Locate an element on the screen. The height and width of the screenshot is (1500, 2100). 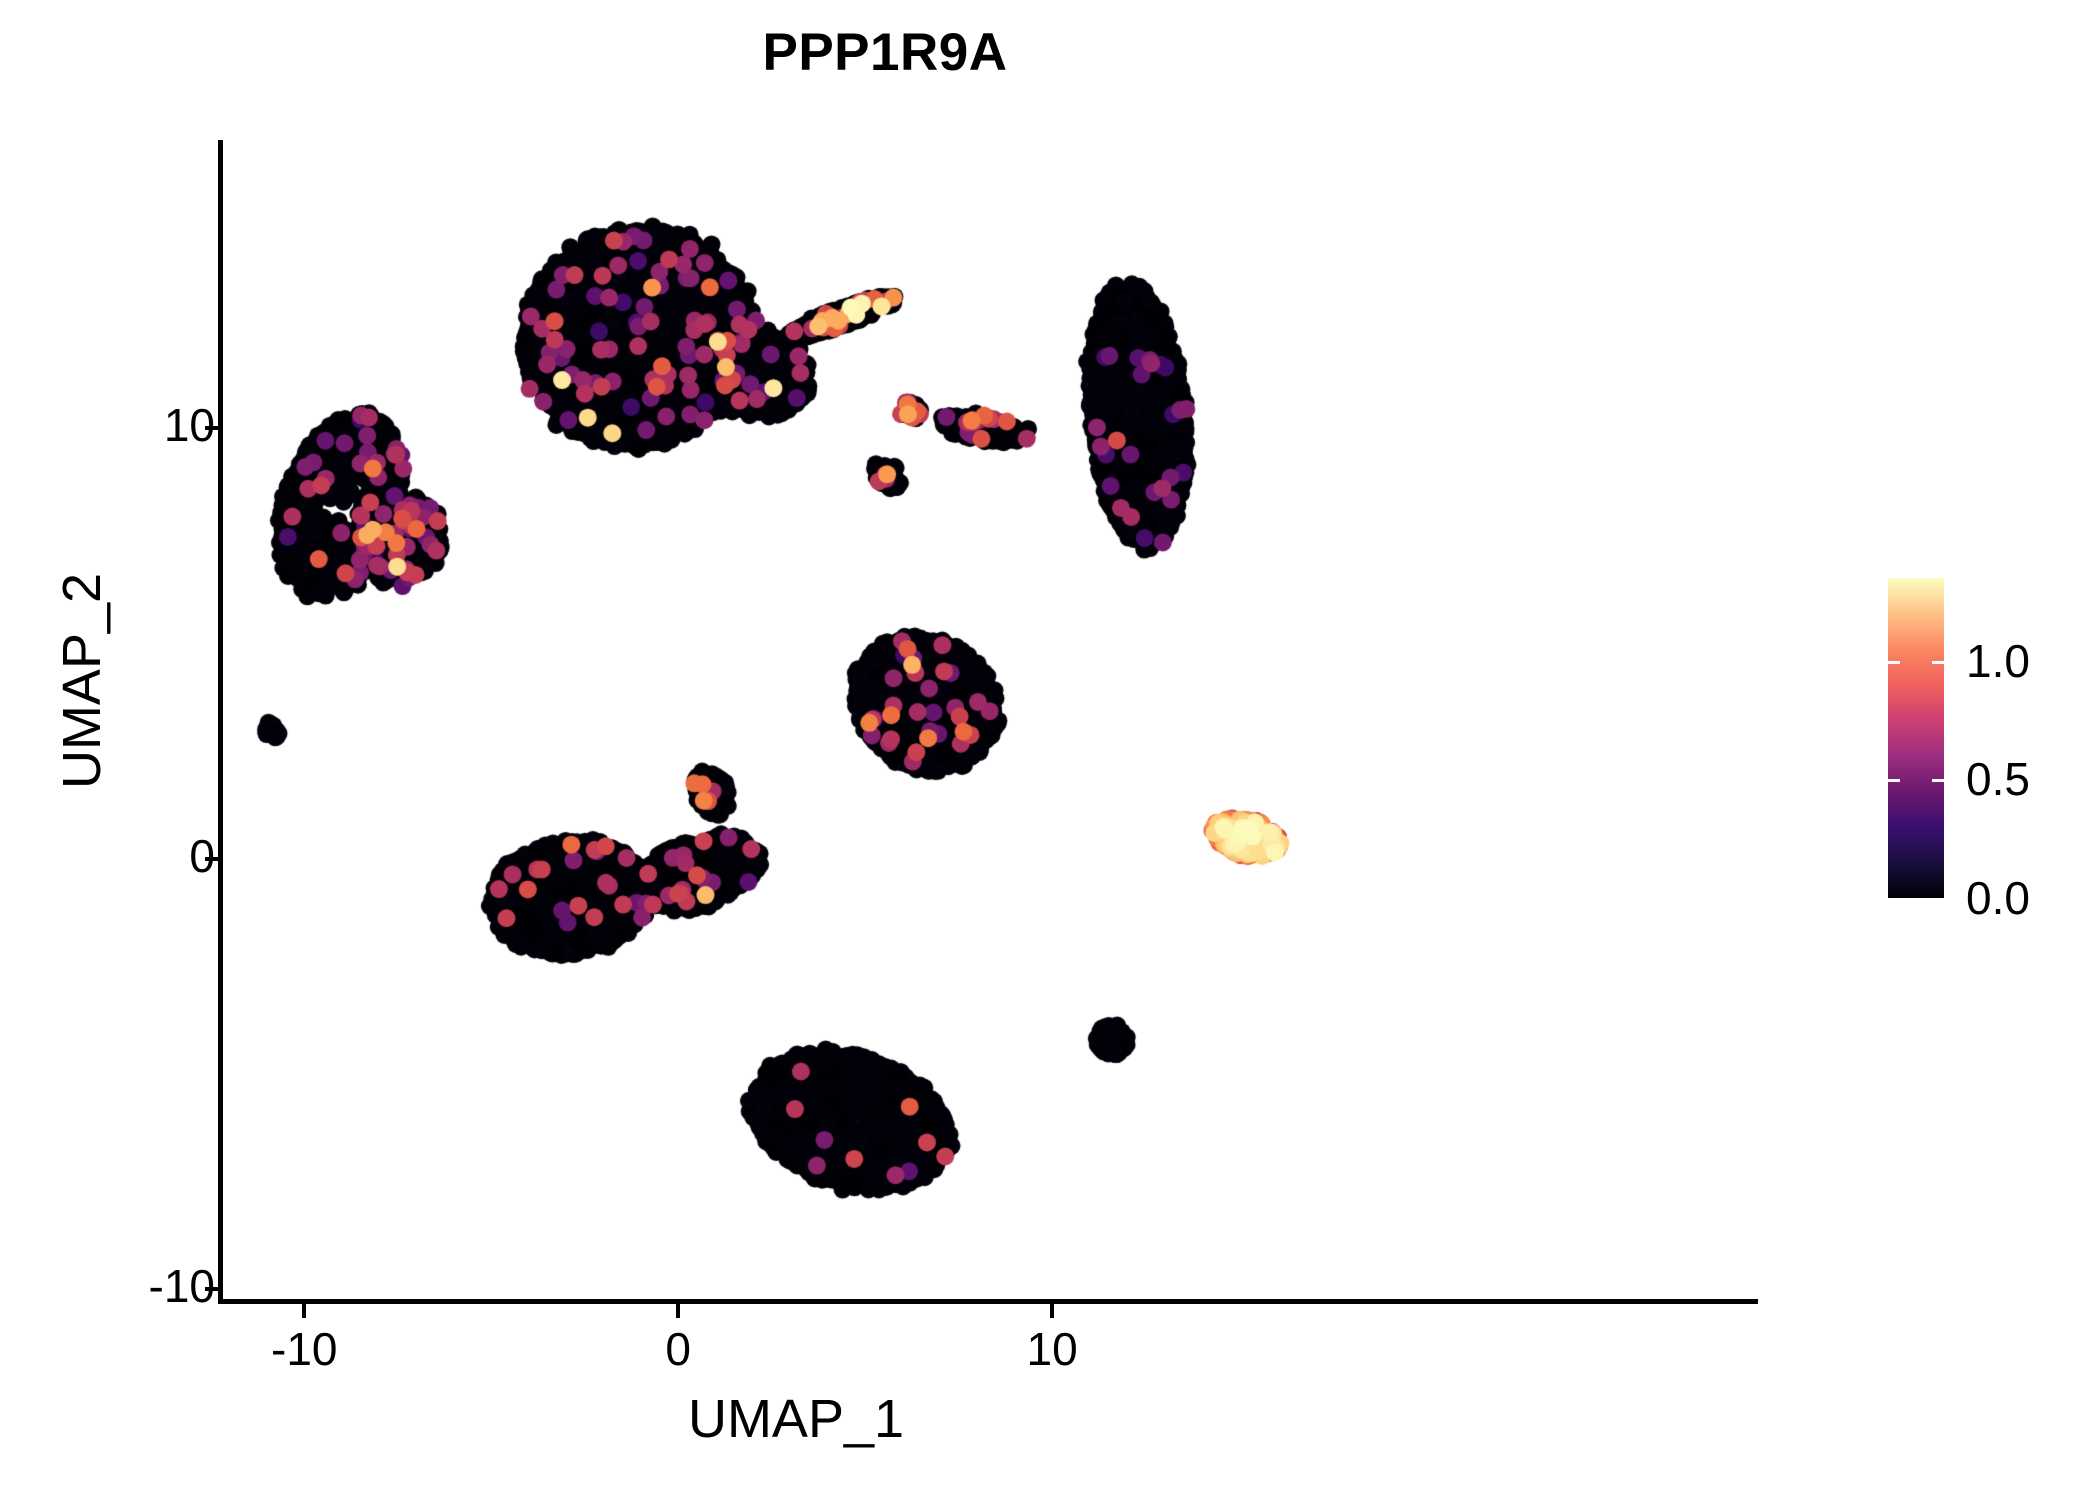
colorbar-tick-label: 0.5 is located at coordinates (1998, 779).